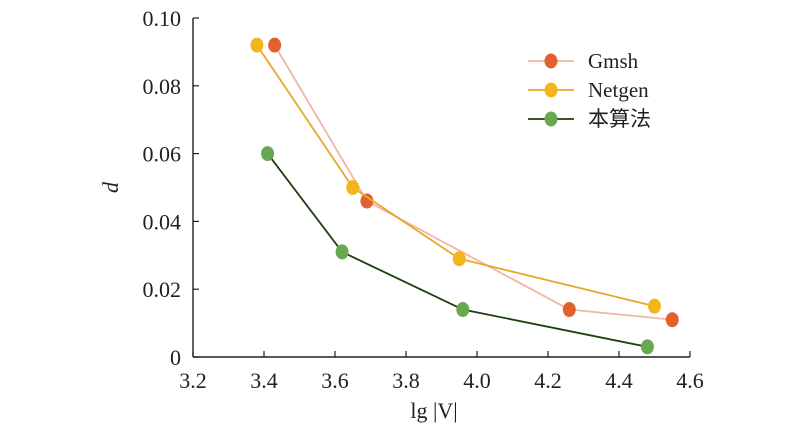 The height and width of the screenshot is (433, 800). I want to click on legend-entry: 本算法, so click(589, 119).